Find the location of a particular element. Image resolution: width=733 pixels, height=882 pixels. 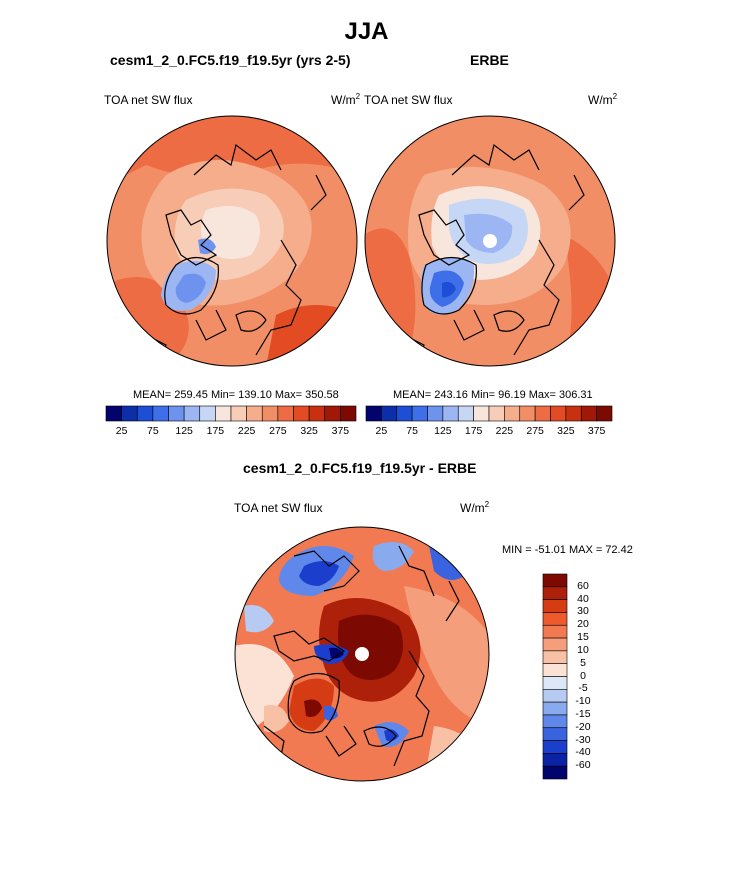

diff-colorbar-tick-label: -5 is located at coordinates (583, 688).